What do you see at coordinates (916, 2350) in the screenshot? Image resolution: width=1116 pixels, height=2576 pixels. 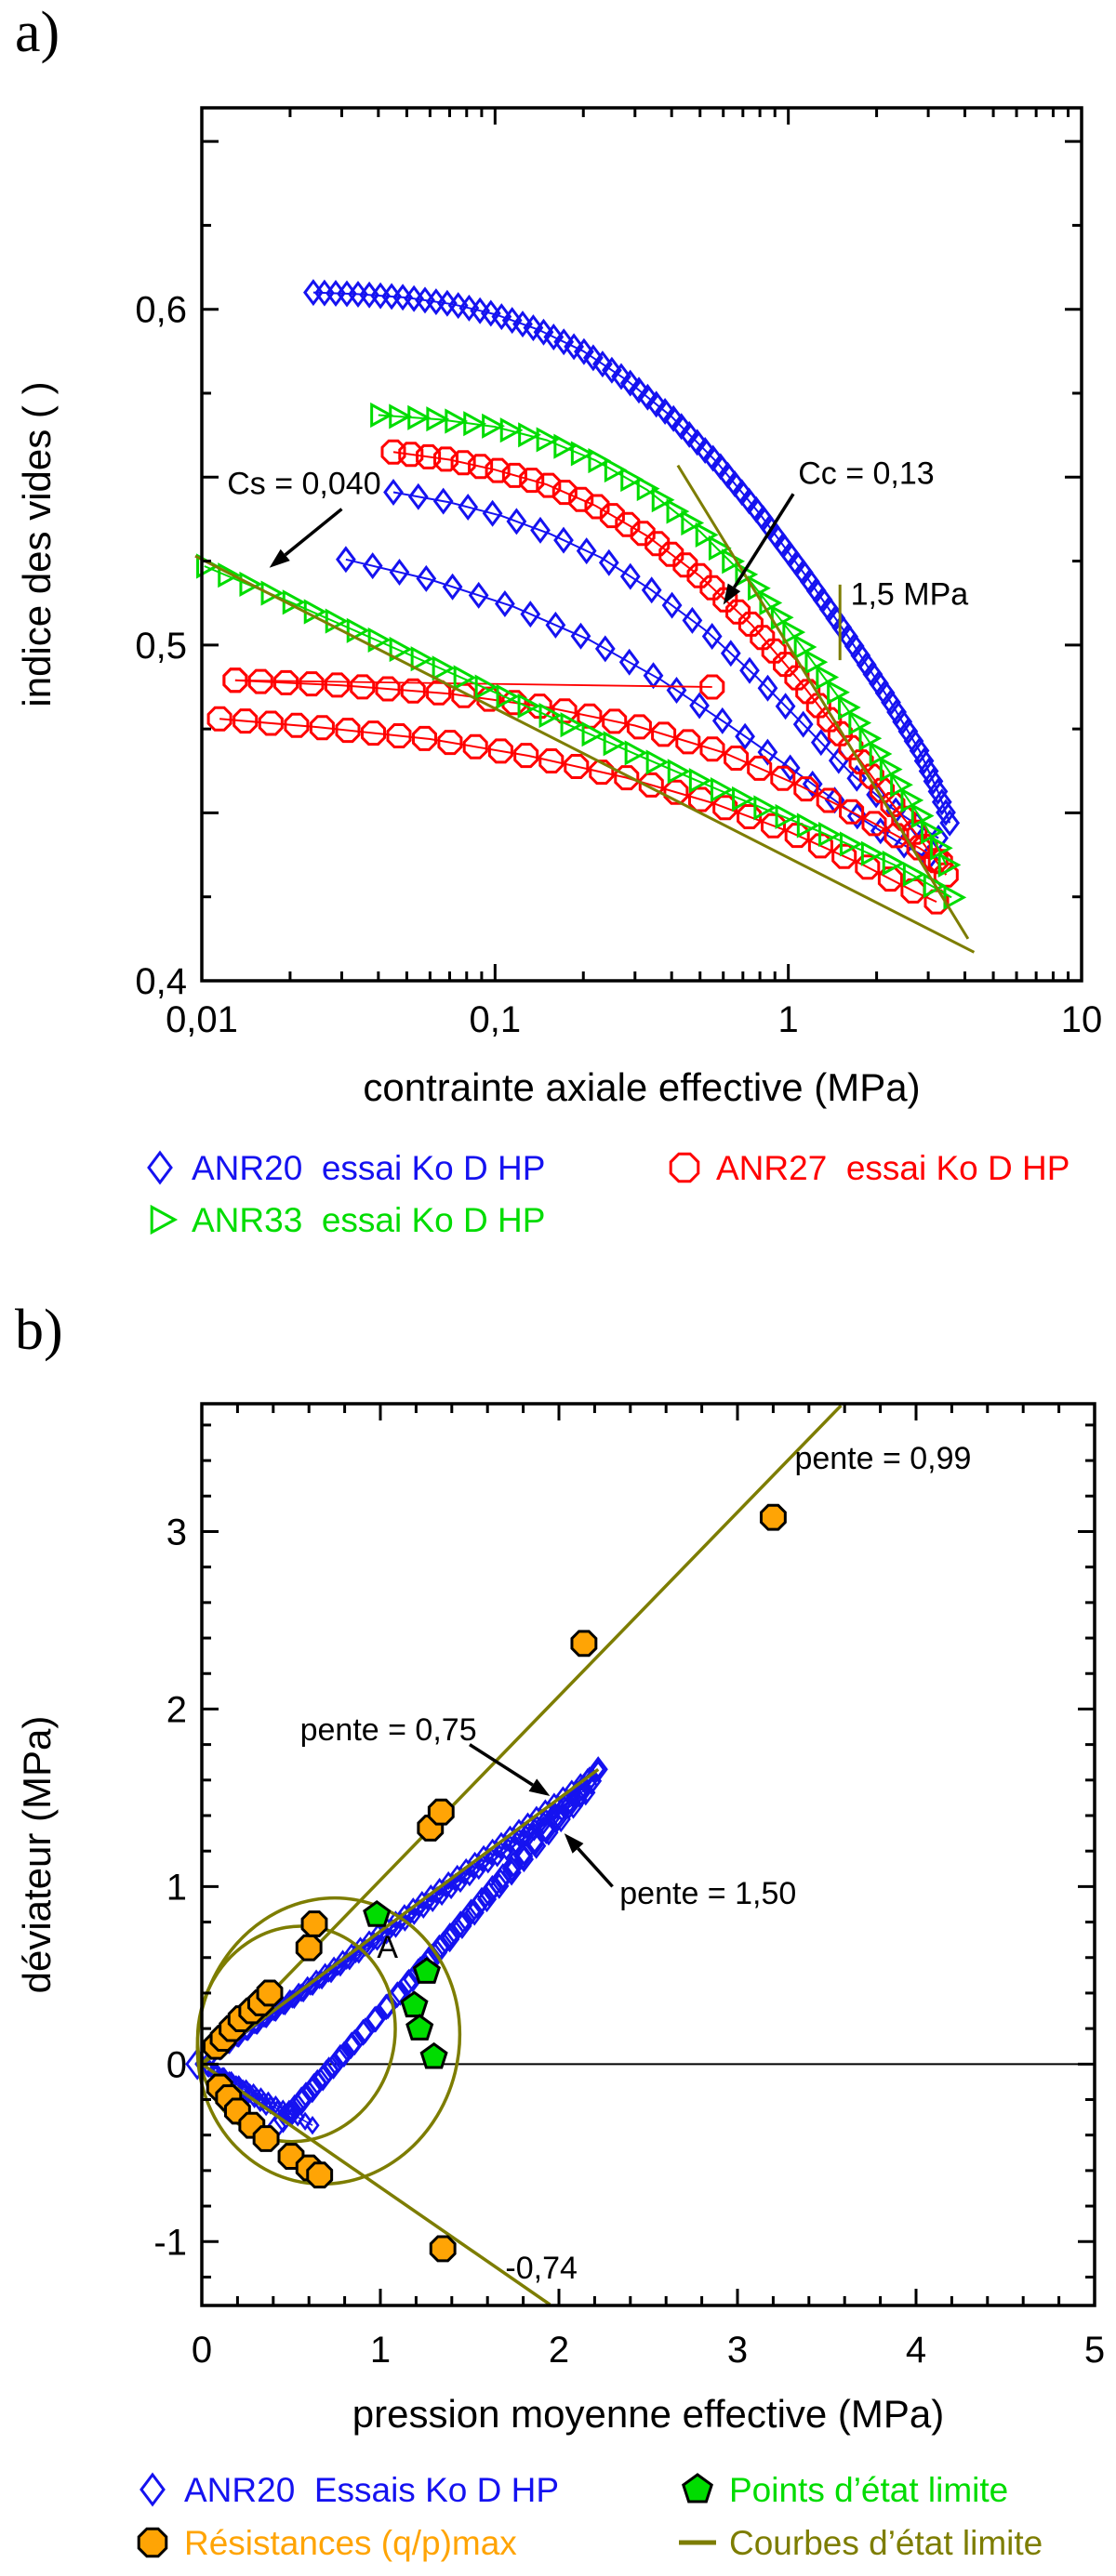 I see `svg-text: 4` at bounding box center [916, 2350].